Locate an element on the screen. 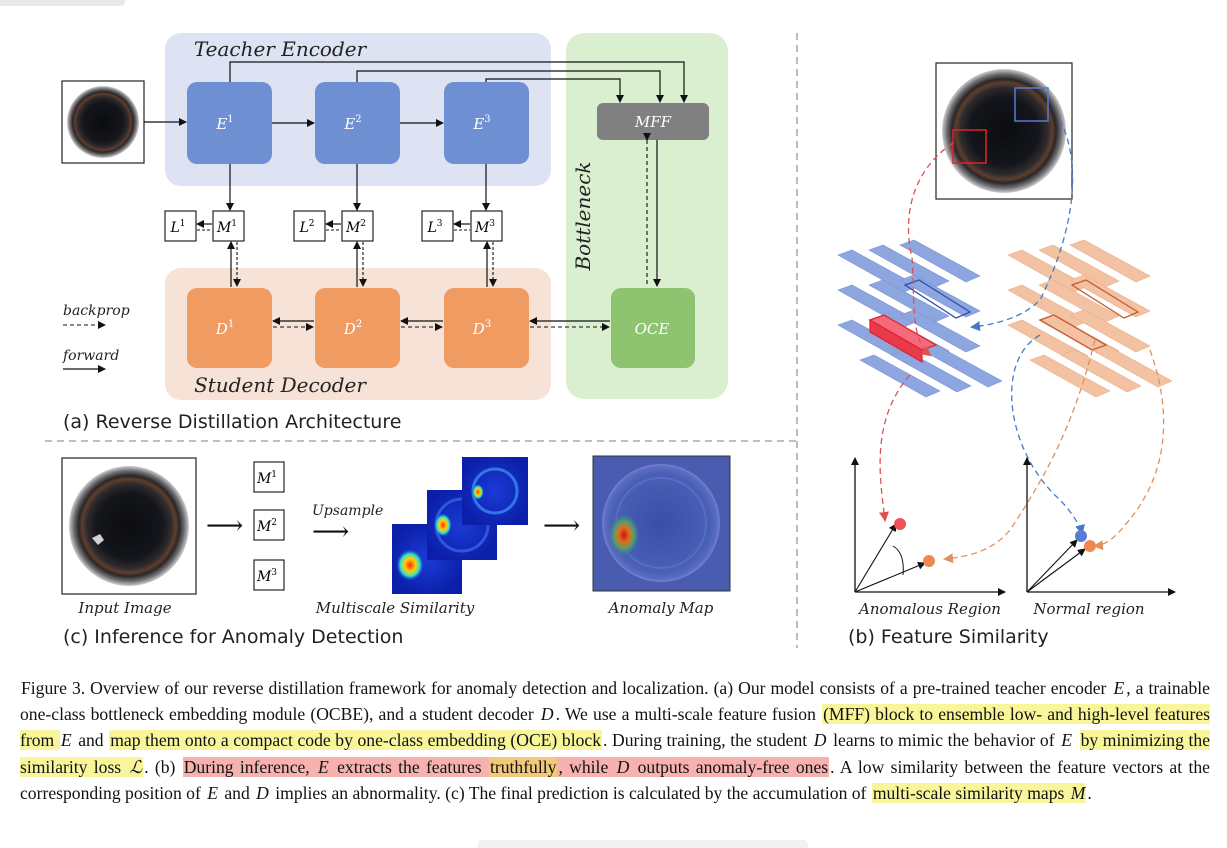 The height and width of the screenshot is (848, 1227). loss-sim-1: L1 M1 is located at coordinates (204, 226).